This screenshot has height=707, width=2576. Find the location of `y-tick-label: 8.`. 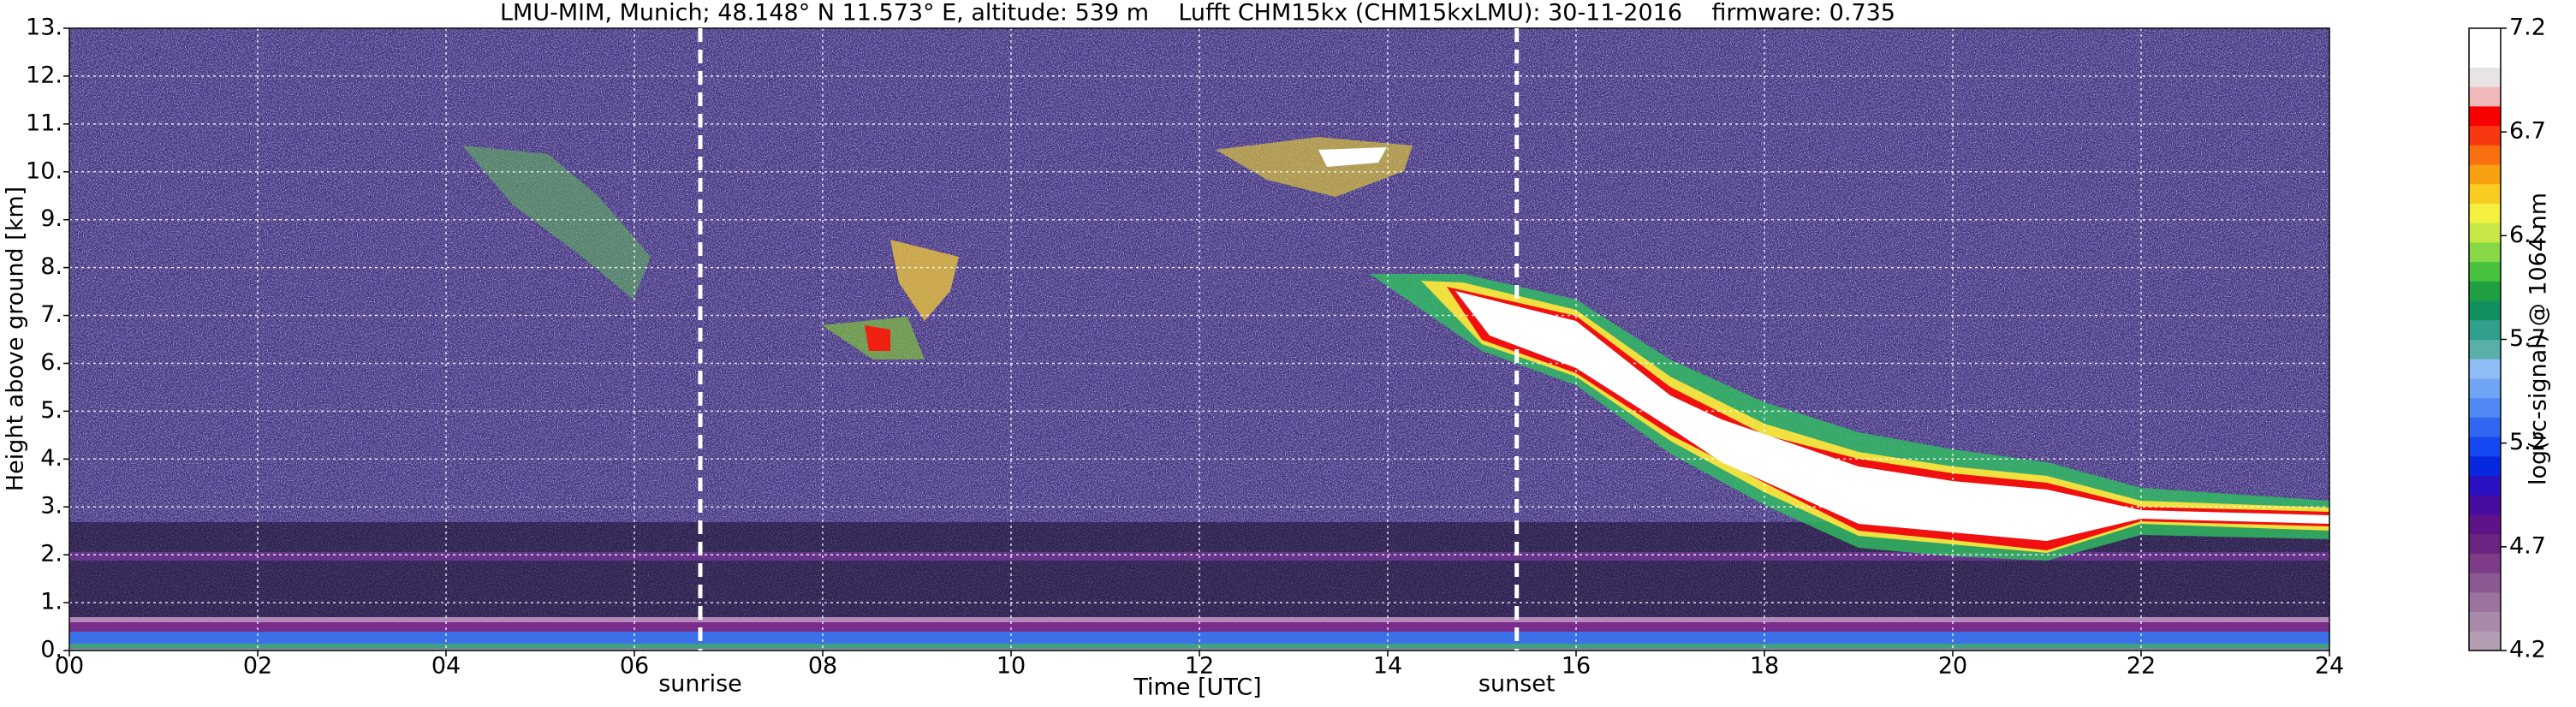

y-tick-label: 8. is located at coordinates (51, 266).